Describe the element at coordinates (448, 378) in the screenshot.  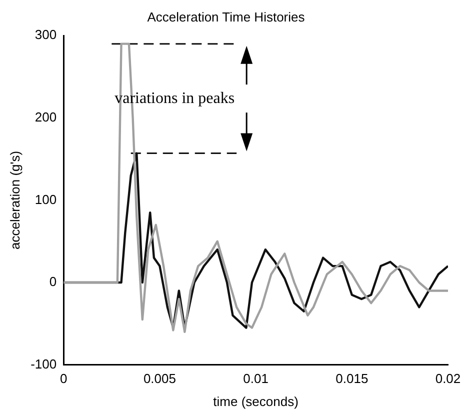
I see `x-tick-label: 0.02` at that location.